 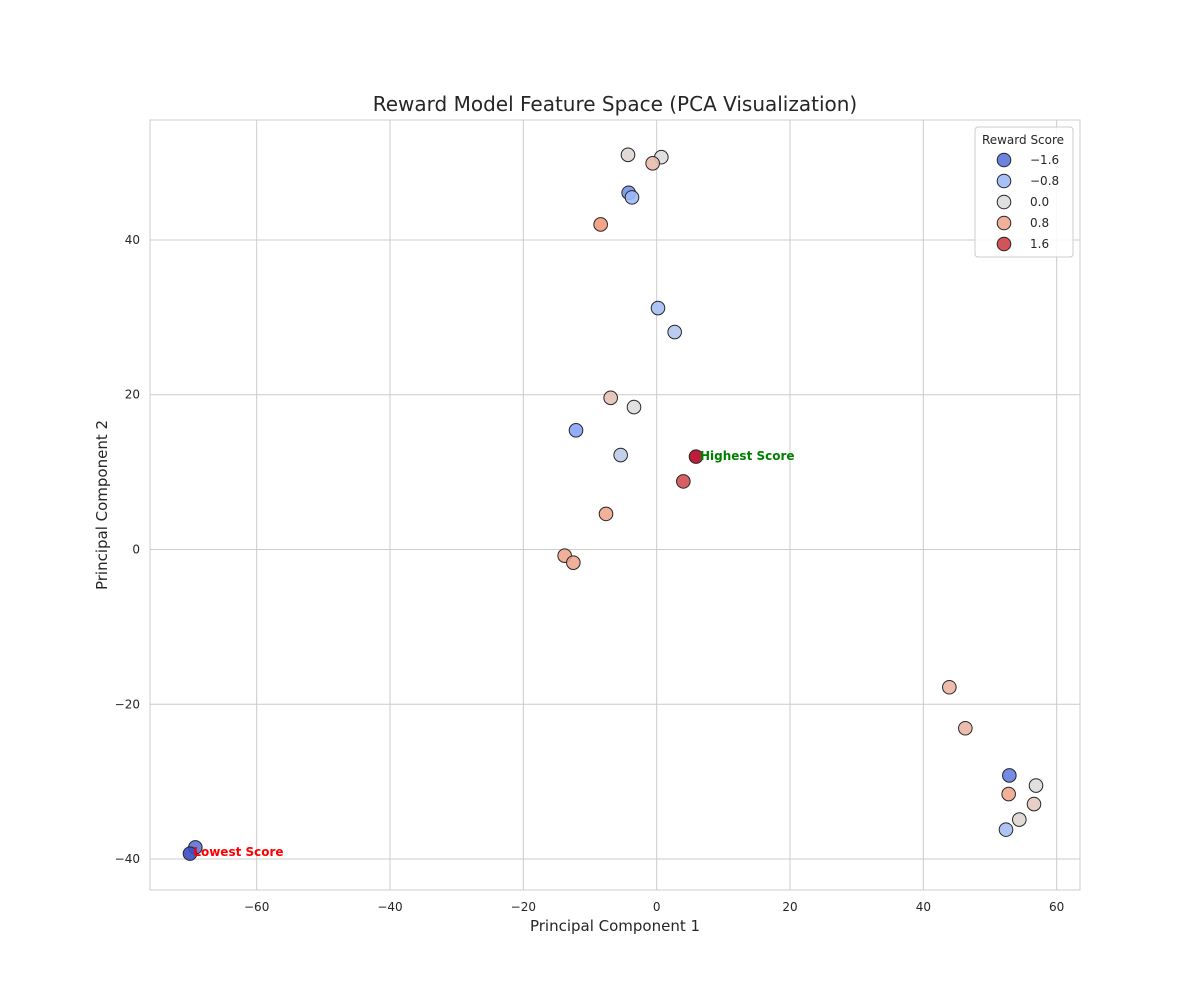 What do you see at coordinates (256, 907) in the screenshot?
I see `x-tick-label: −60` at bounding box center [256, 907].